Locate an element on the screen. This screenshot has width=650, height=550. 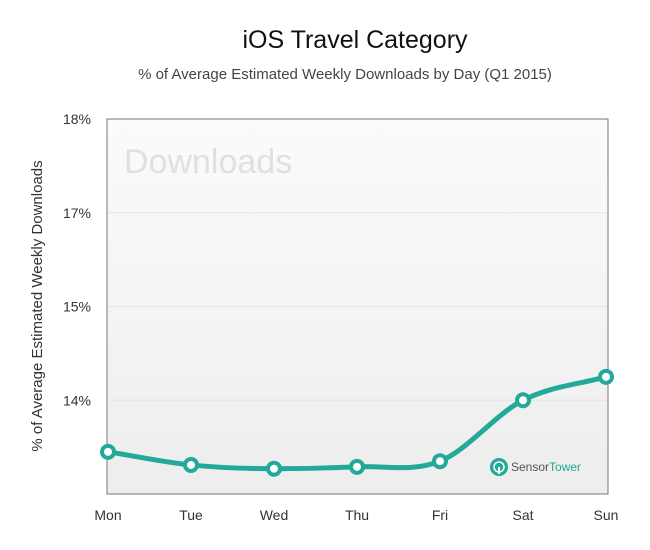
sensor-tower-logo: SensorTower is located at coordinates (535, 467).